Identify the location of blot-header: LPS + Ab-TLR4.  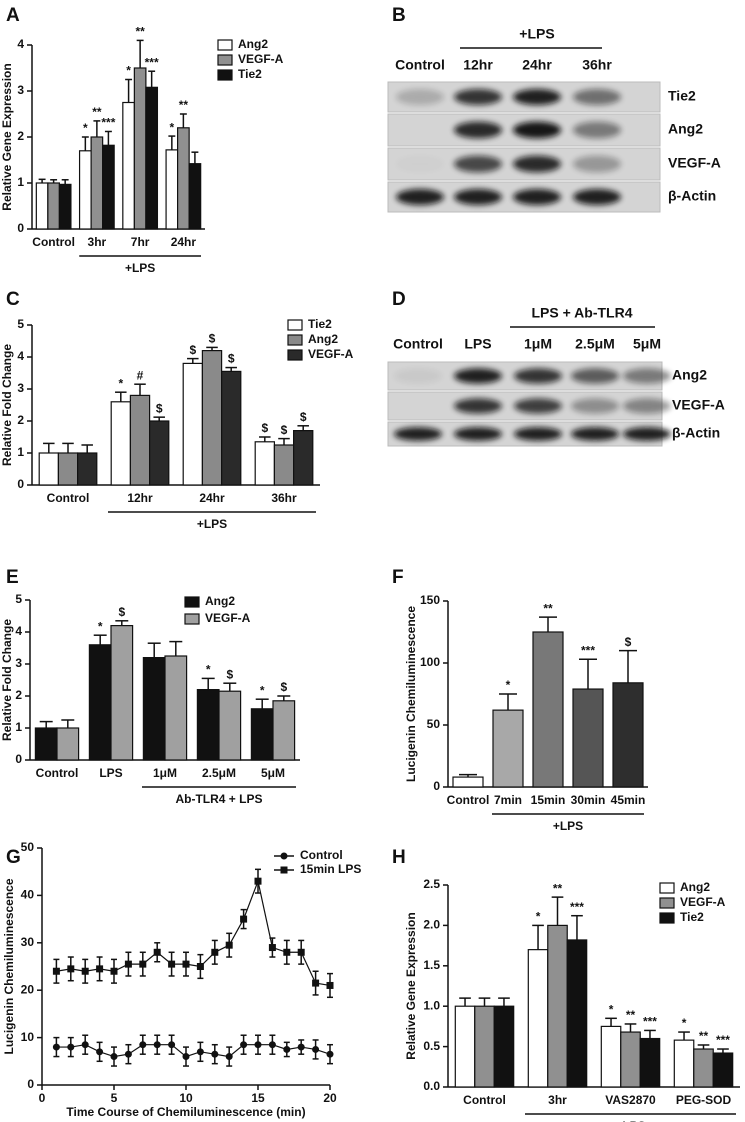
(582, 313).